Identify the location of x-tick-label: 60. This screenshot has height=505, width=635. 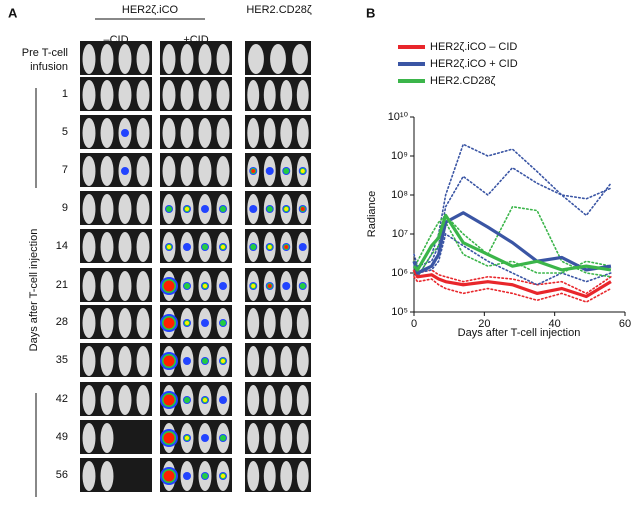
(625, 324).